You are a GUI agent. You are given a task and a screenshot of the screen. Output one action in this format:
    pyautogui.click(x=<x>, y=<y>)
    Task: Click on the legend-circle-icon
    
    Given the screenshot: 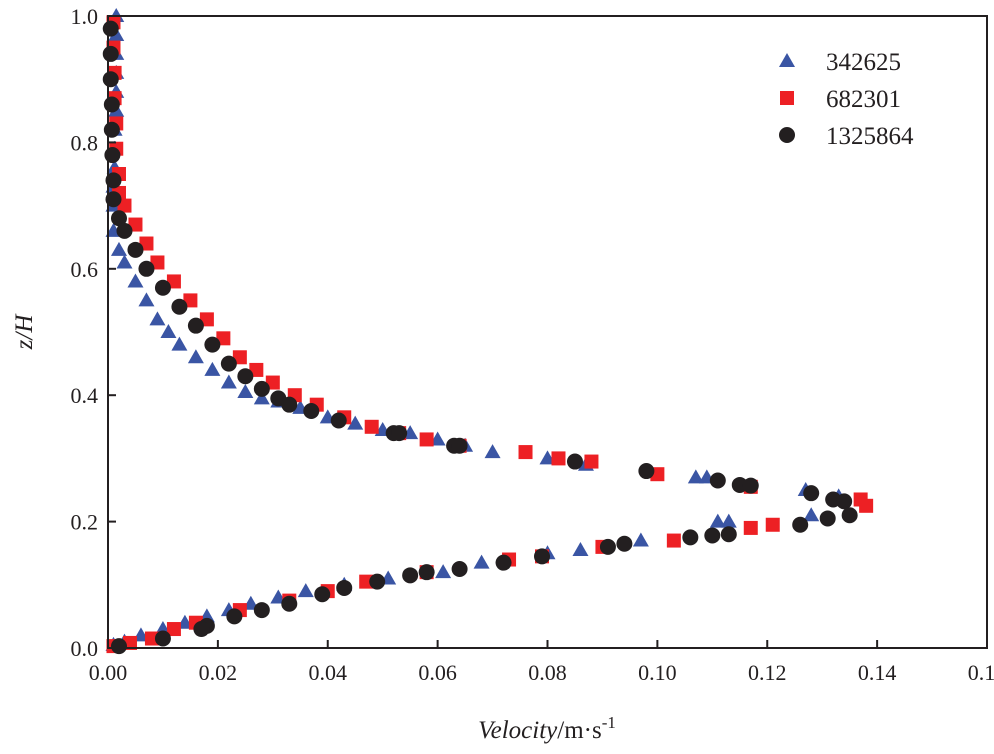 What is the action you would take?
    pyautogui.click(x=787, y=135)
    